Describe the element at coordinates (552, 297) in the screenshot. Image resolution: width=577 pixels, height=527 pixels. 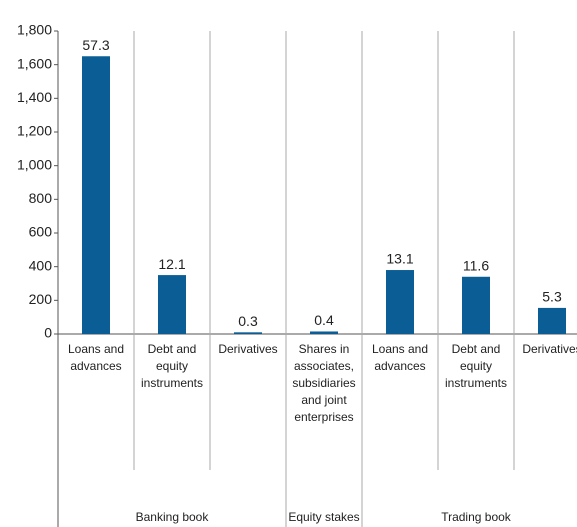
I see `value-label: 5.3` at that location.